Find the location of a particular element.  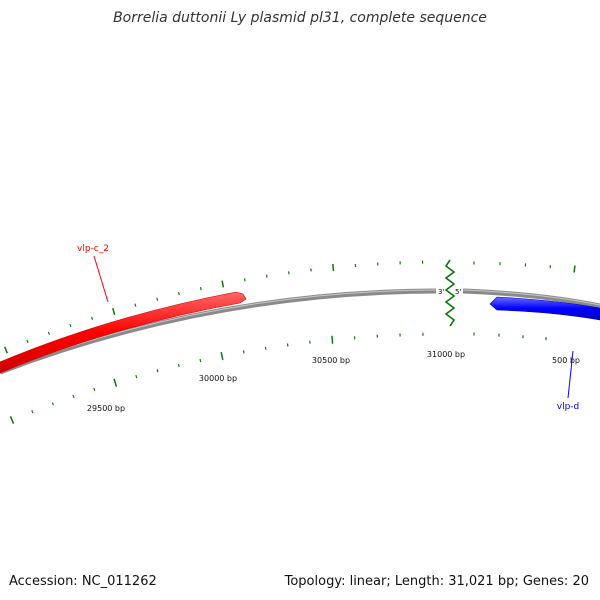

sequence-end-break is located at coordinates (450, 293).